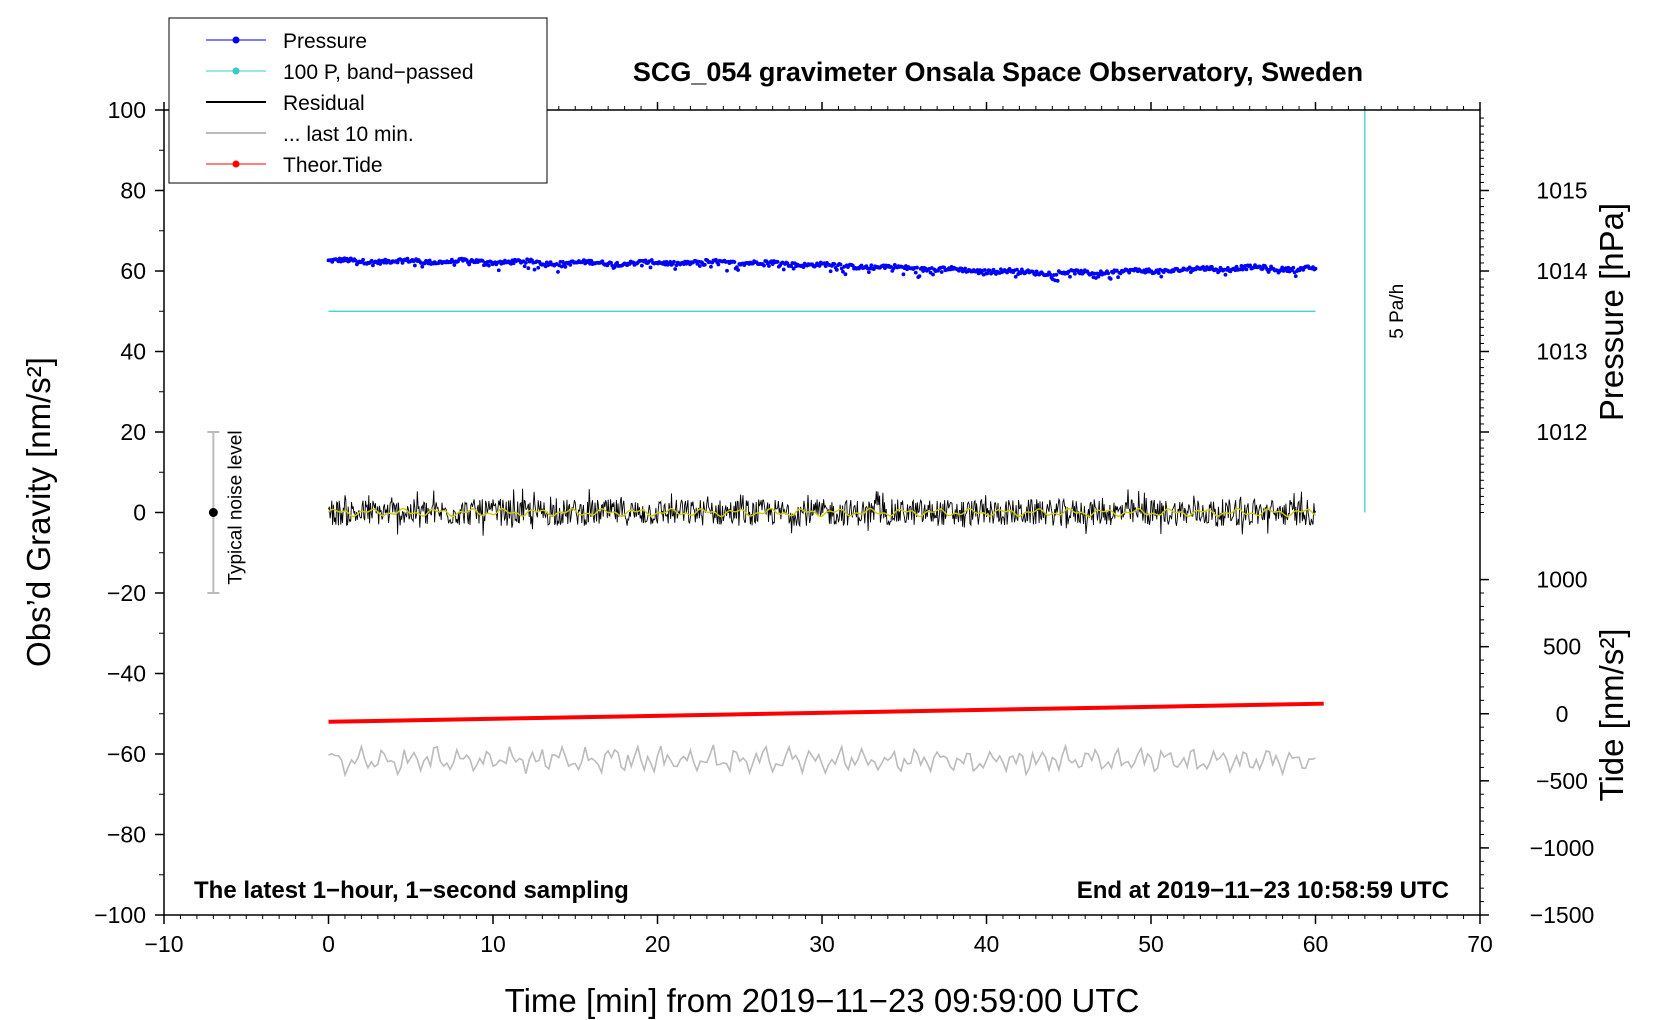 Image resolution: width=1660 pixels, height=1020 pixels. What do you see at coordinates (1316, 944) in the screenshot?
I see `x-tick-label: 60` at bounding box center [1316, 944].